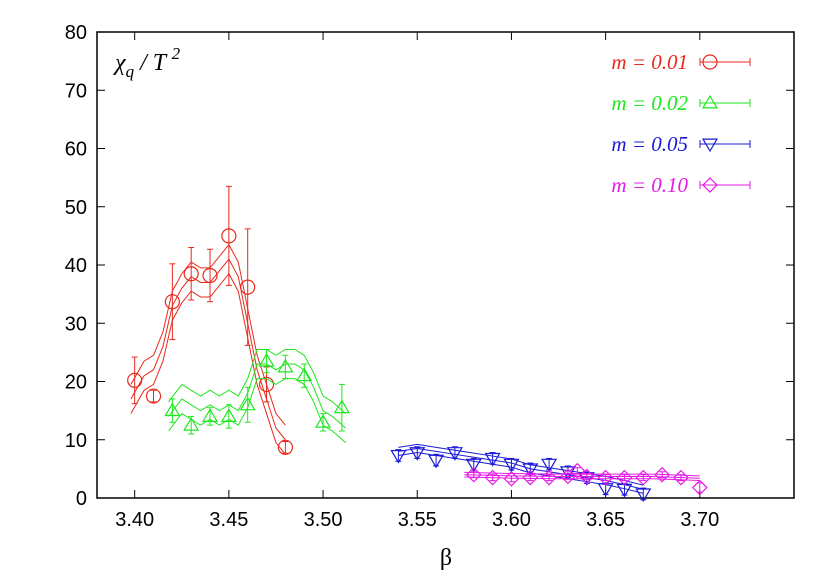 This screenshot has height=581, width=830. What do you see at coordinates (76, 33) in the screenshot?
I see `y-tick-label: 80` at bounding box center [76, 33].